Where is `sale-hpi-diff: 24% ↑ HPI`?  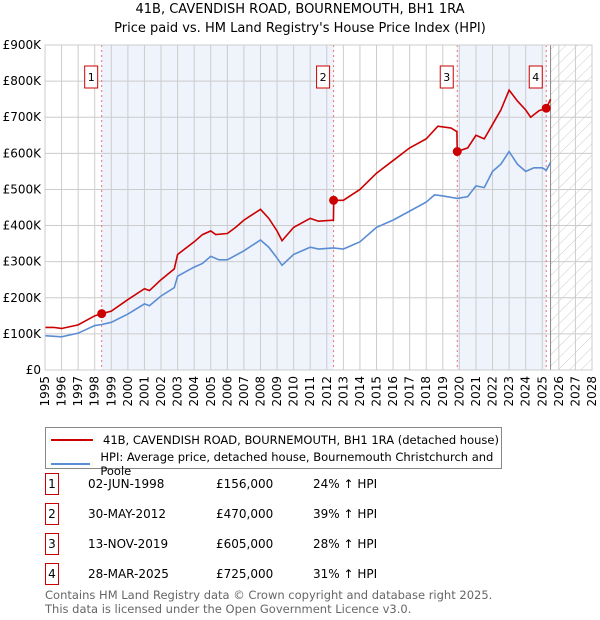 sale-hpi-diff: 24% ↑ HPI is located at coordinates (345, 484).